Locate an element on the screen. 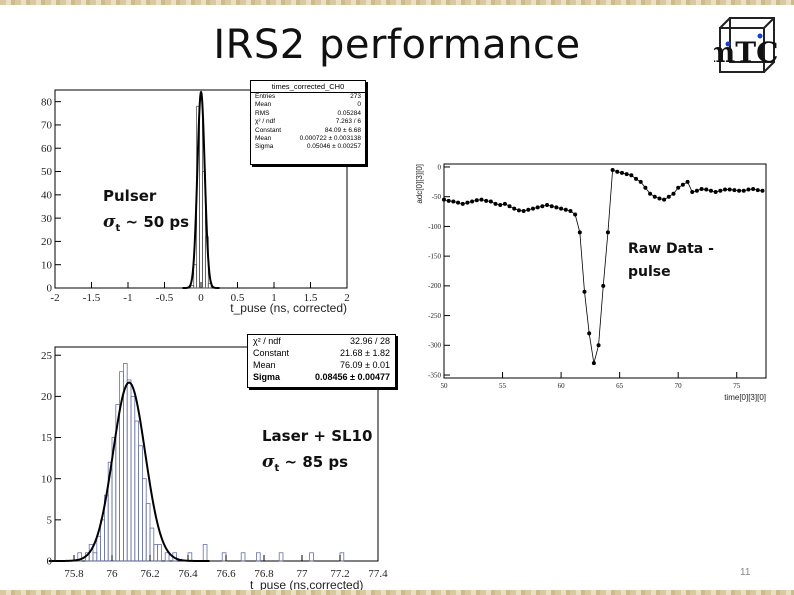 This screenshot has height=595, width=794. stats-row: Sigma 0.05046 ± 0.00257 is located at coordinates (308, 147).